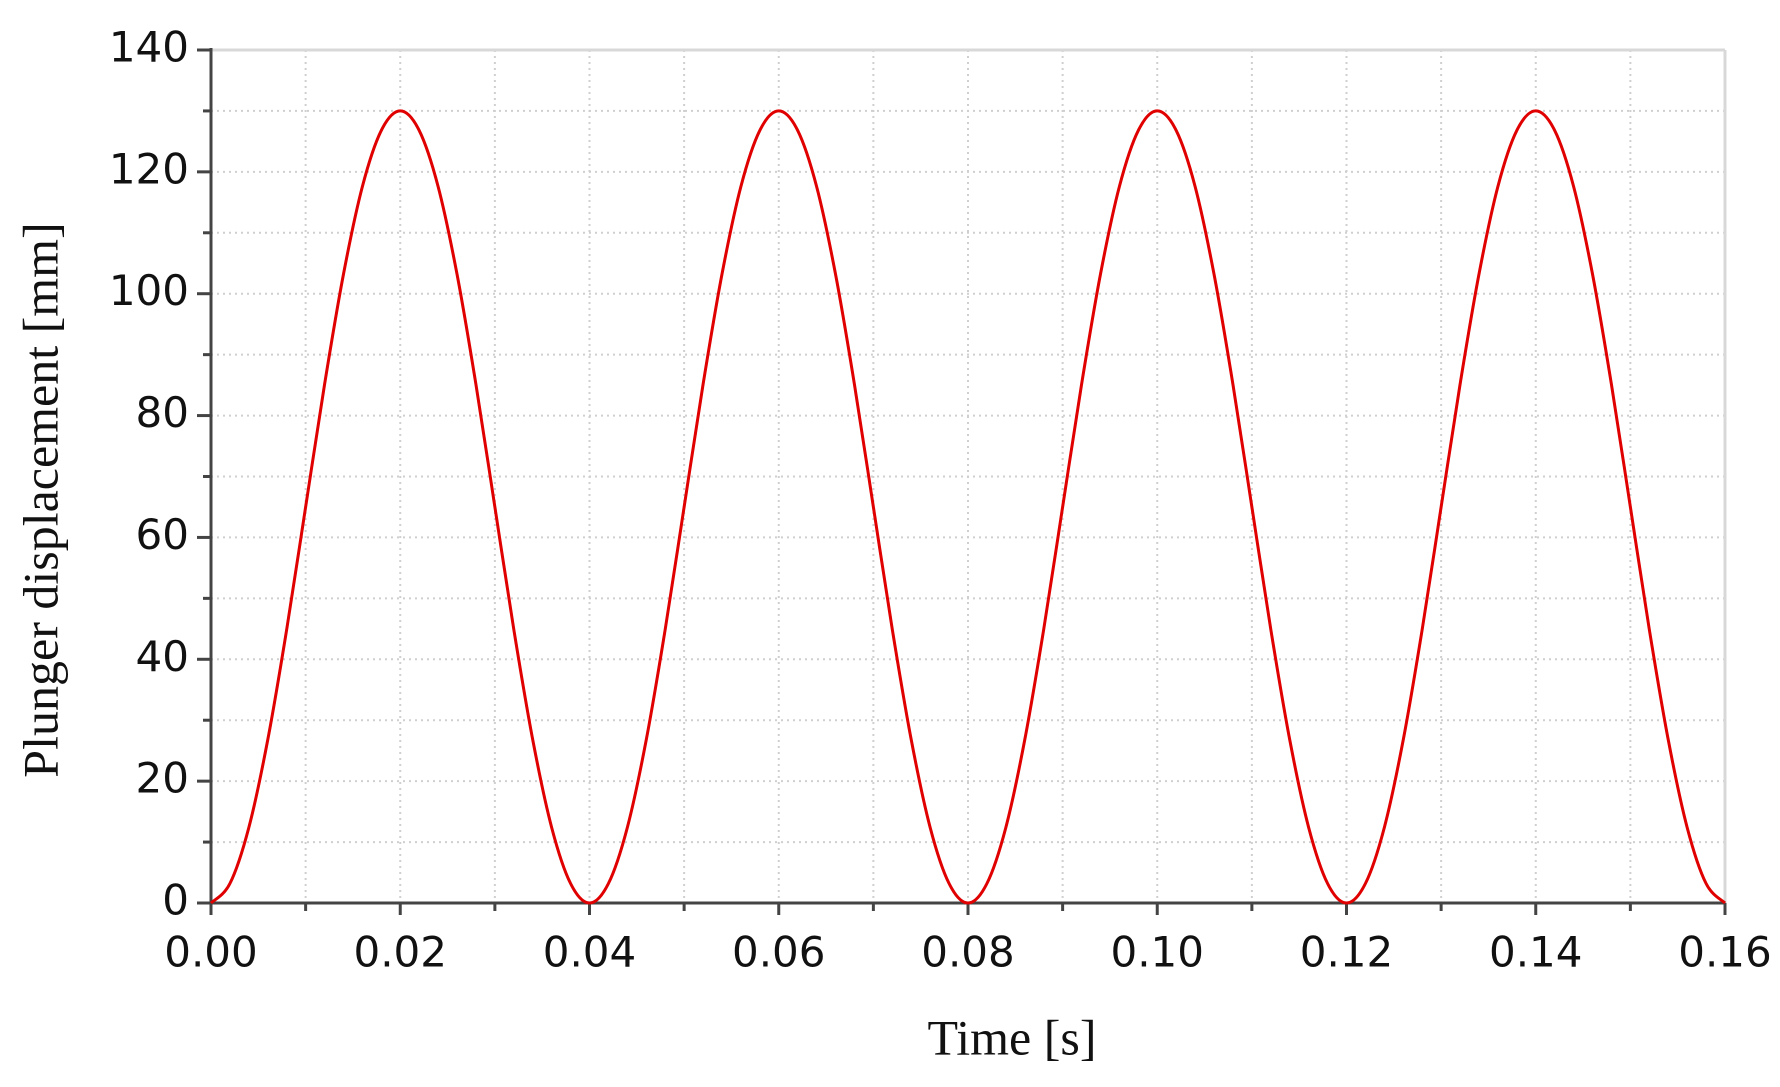 The width and height of the screenshot is (1780, 1087). Describe the element at coordinates (590, 952) in the screenshot. I see `x-tick-label: 0.04` at that location.